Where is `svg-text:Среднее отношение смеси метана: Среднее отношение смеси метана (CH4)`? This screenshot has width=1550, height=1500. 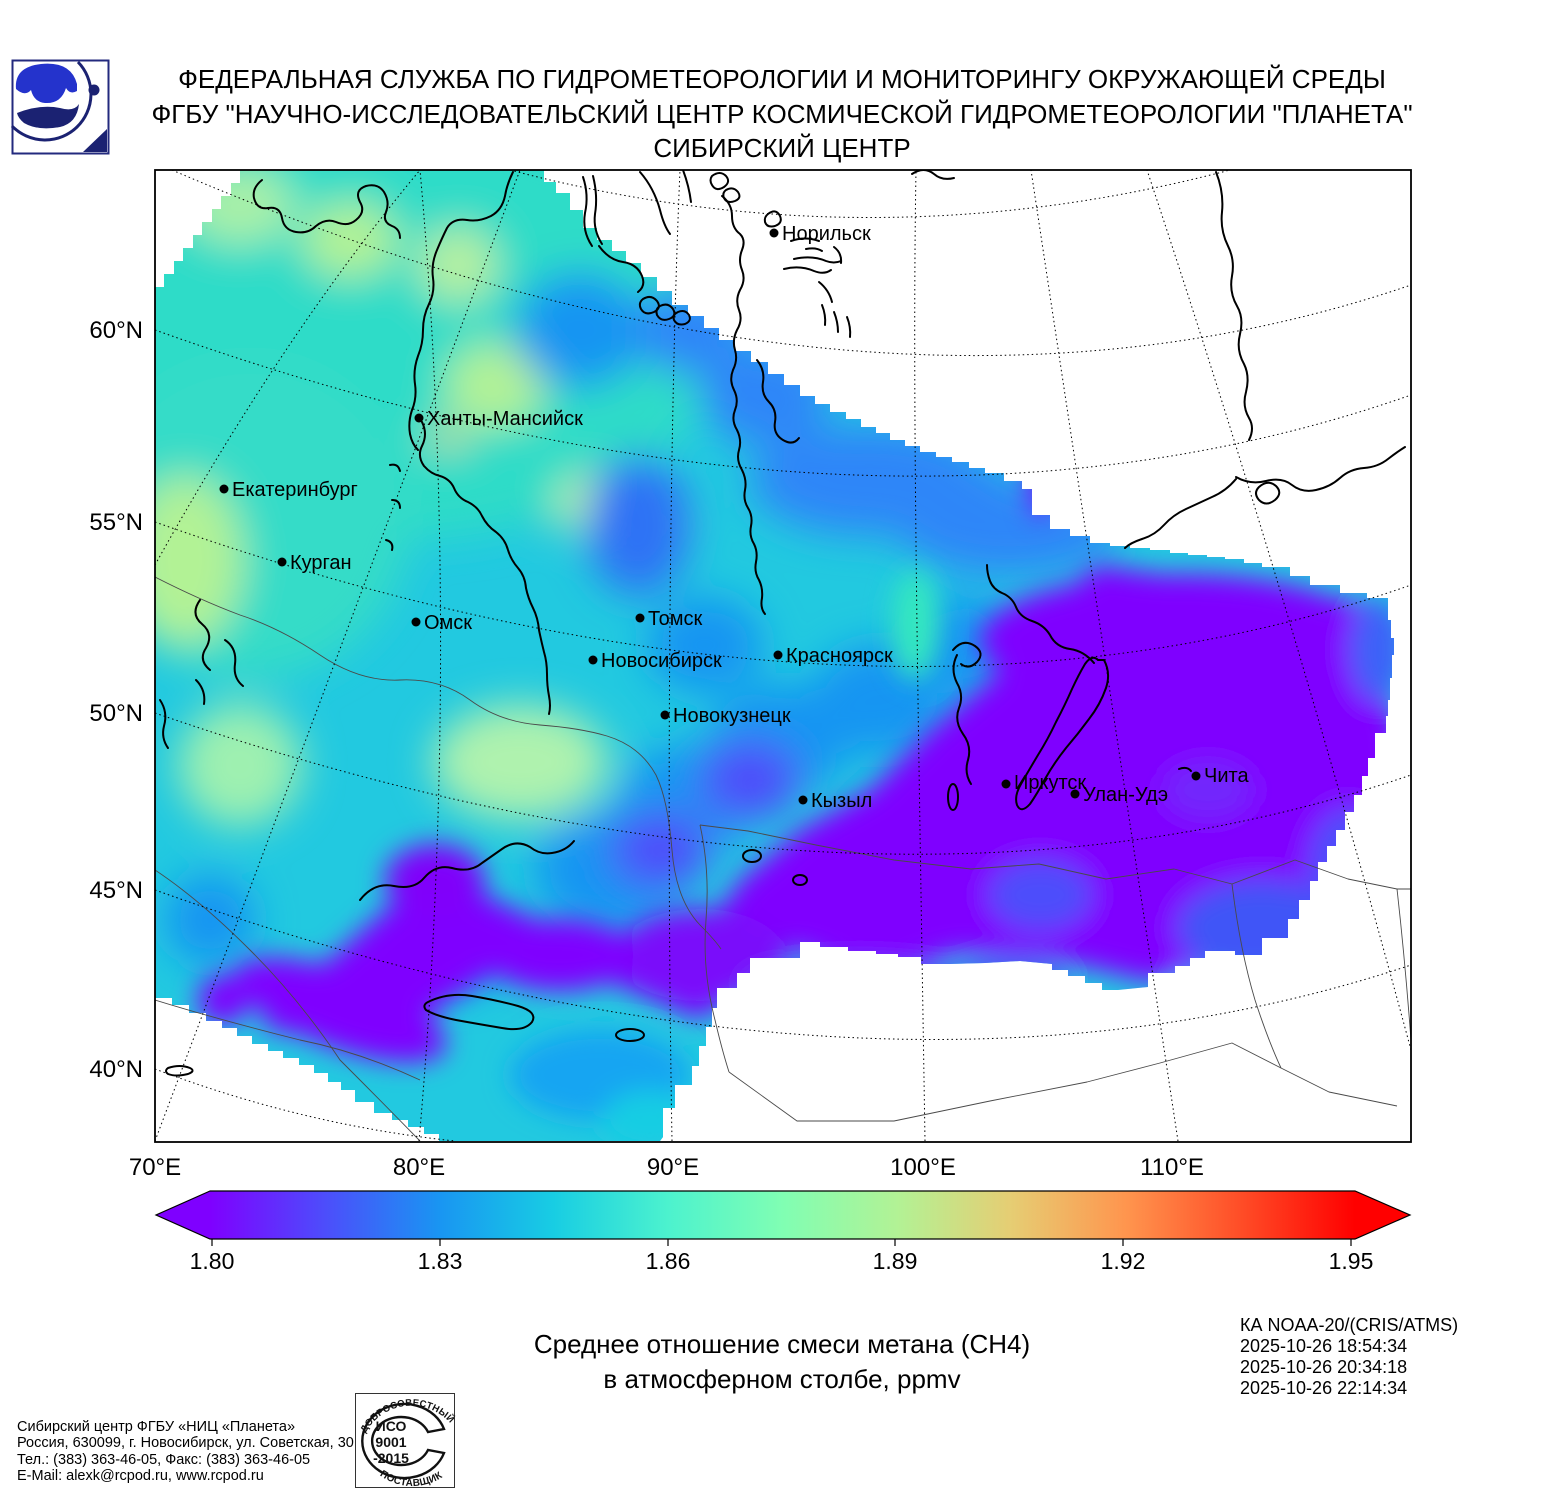 svg-text:Среднее отношение смеси метана: Среднее отношение смеси метана (CH4) is located at coordinates (782, 1344).